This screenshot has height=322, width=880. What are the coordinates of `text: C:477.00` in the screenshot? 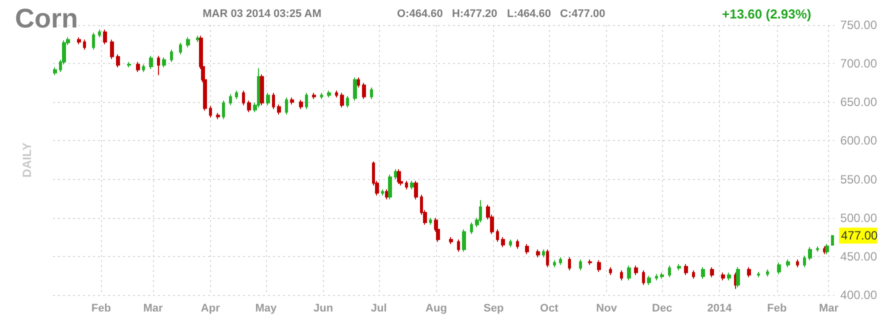 It's located at (583, 14).